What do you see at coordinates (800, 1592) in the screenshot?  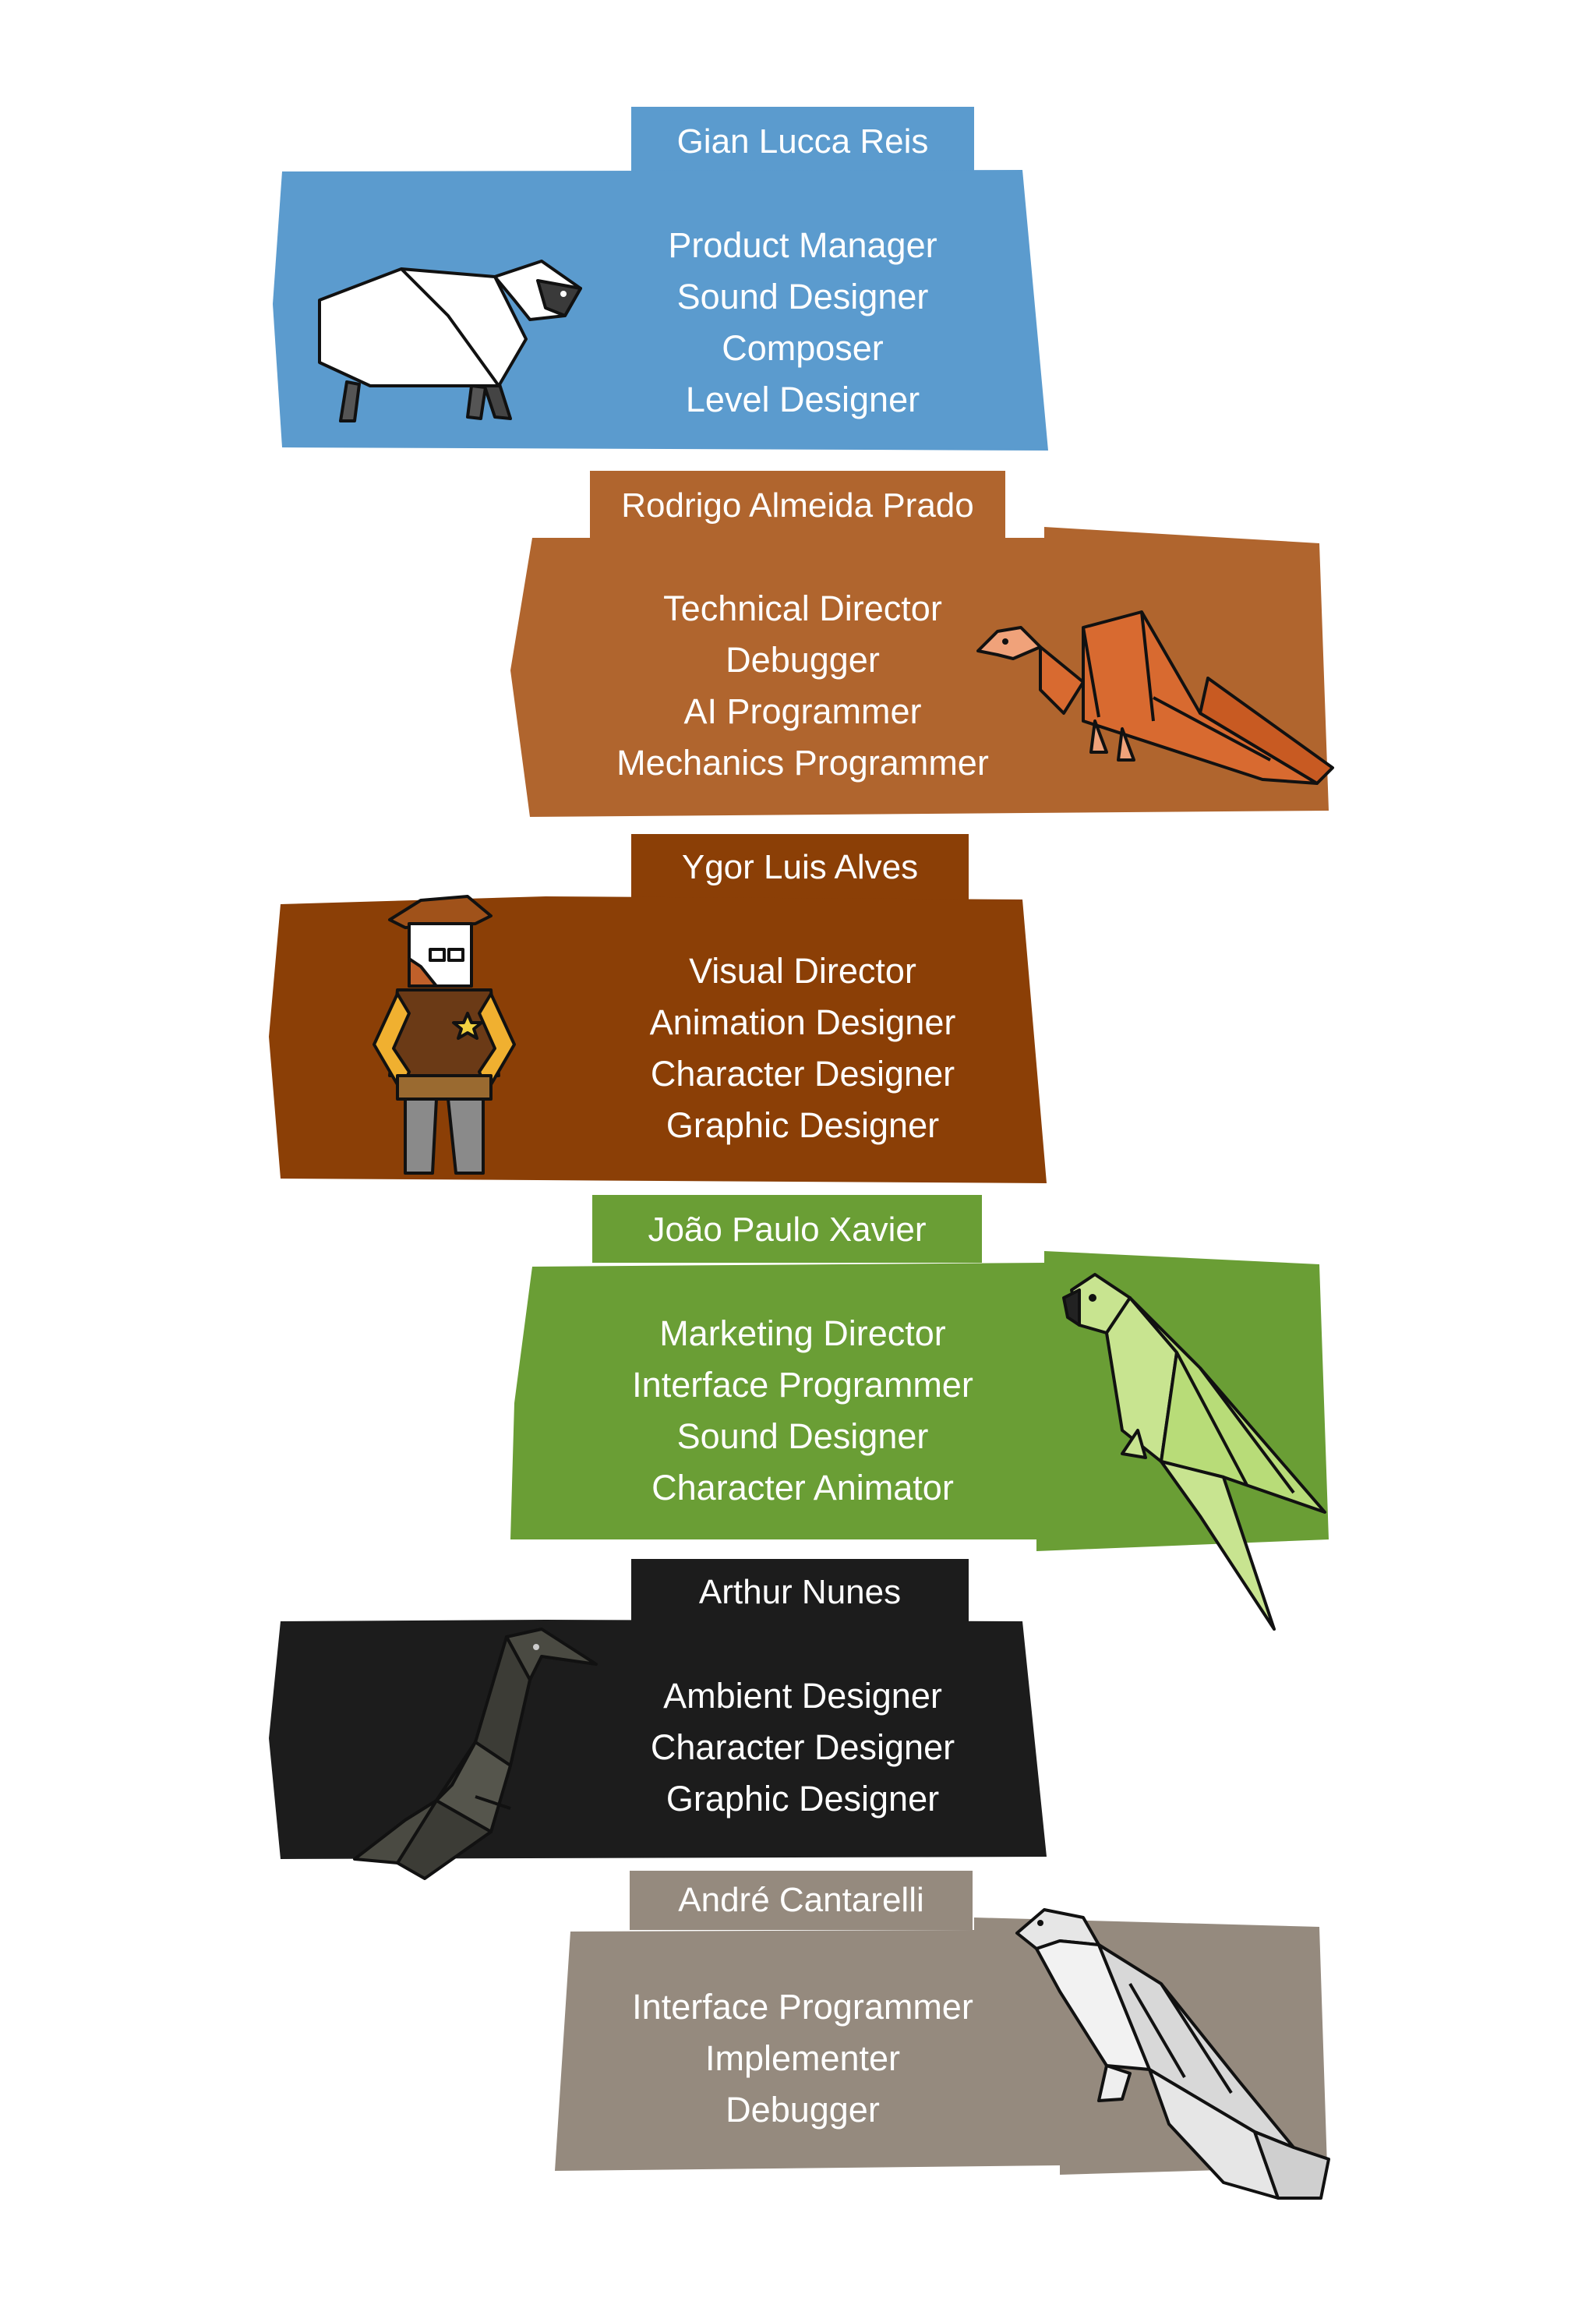 I see `member-name: Arthur Nunes` at bounding box center [800, 1592].